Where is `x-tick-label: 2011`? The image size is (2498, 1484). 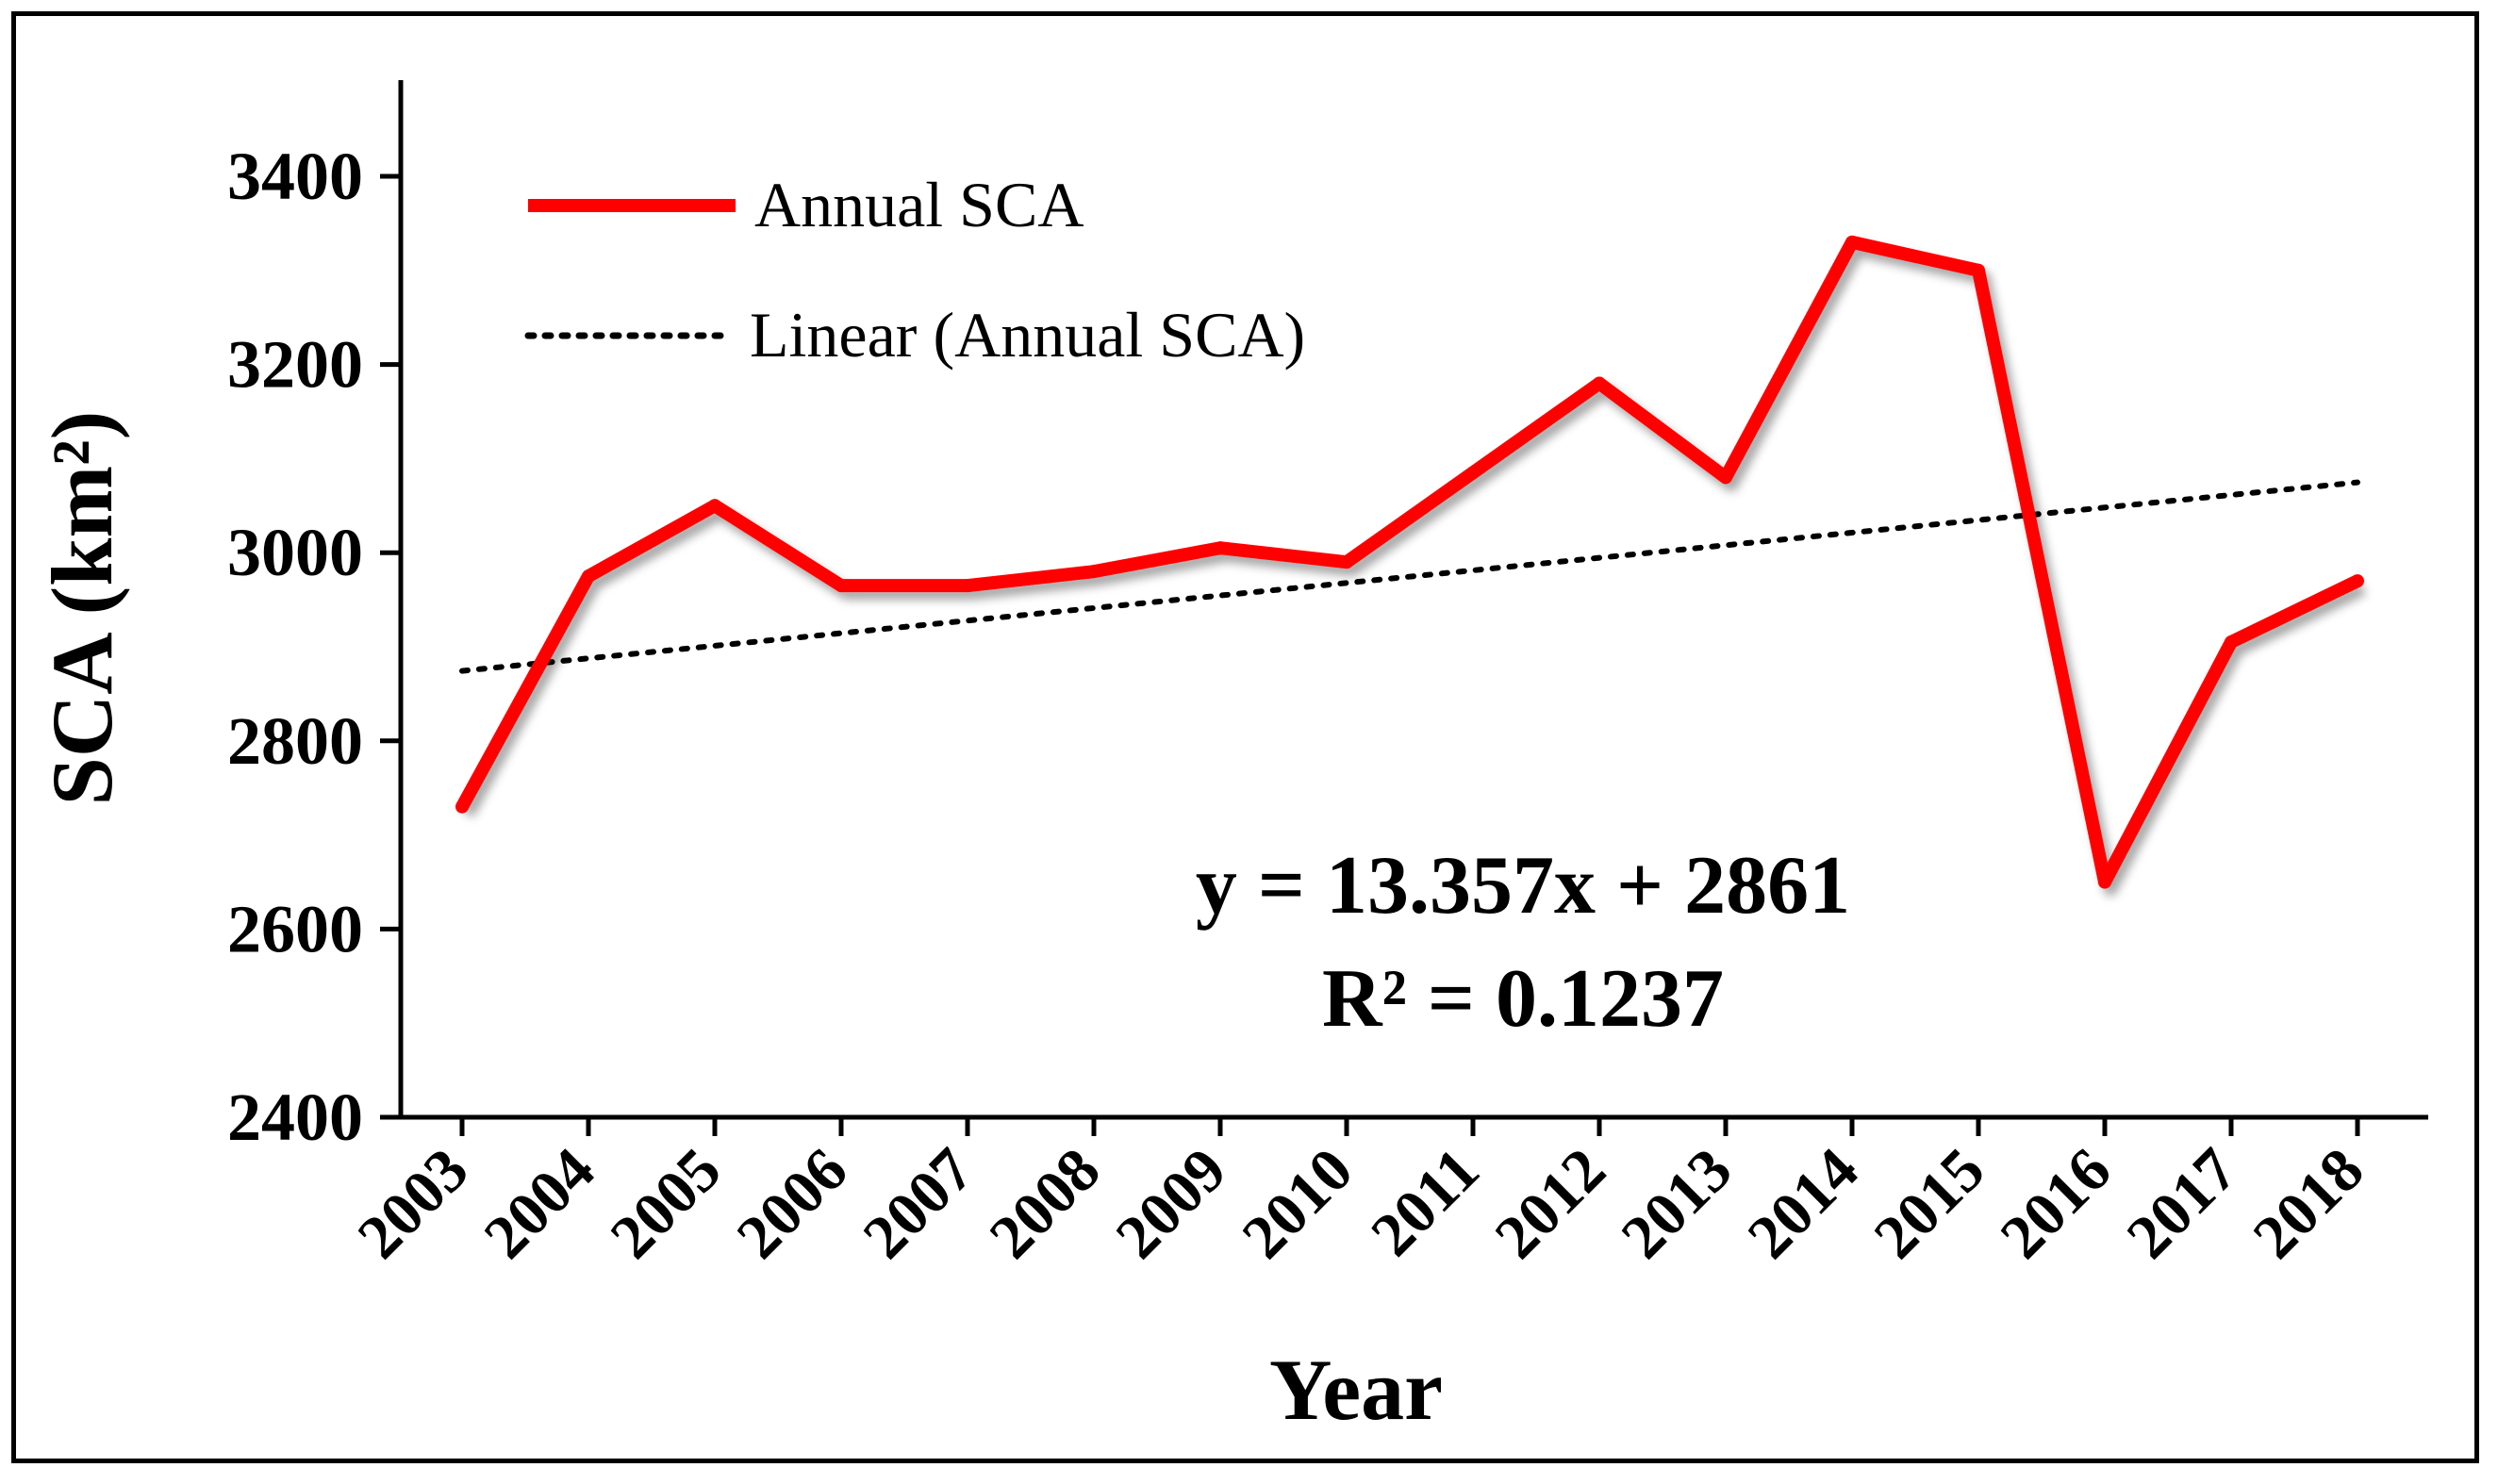
x-tick-label: 2011 is located at coordinates (1425, 1202).